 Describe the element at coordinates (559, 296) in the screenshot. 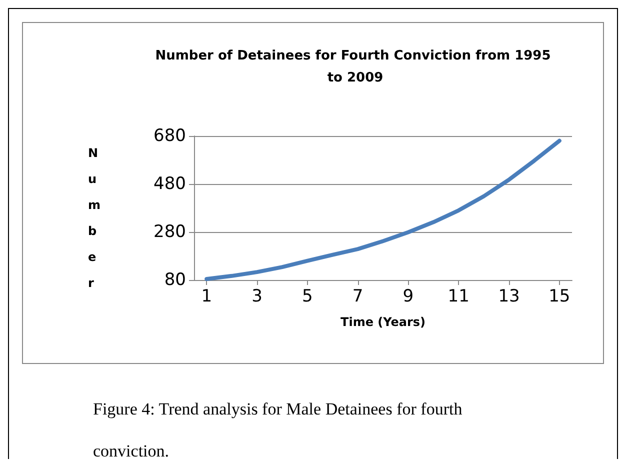

I see `x-tick-label: 15` at that location.